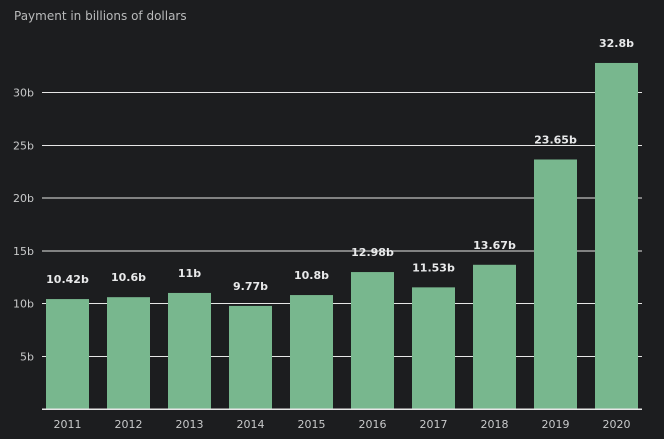 The width and height of the screenshot is (664, 439). I want to click on x-tick-label: 2011, so click(68, 424).